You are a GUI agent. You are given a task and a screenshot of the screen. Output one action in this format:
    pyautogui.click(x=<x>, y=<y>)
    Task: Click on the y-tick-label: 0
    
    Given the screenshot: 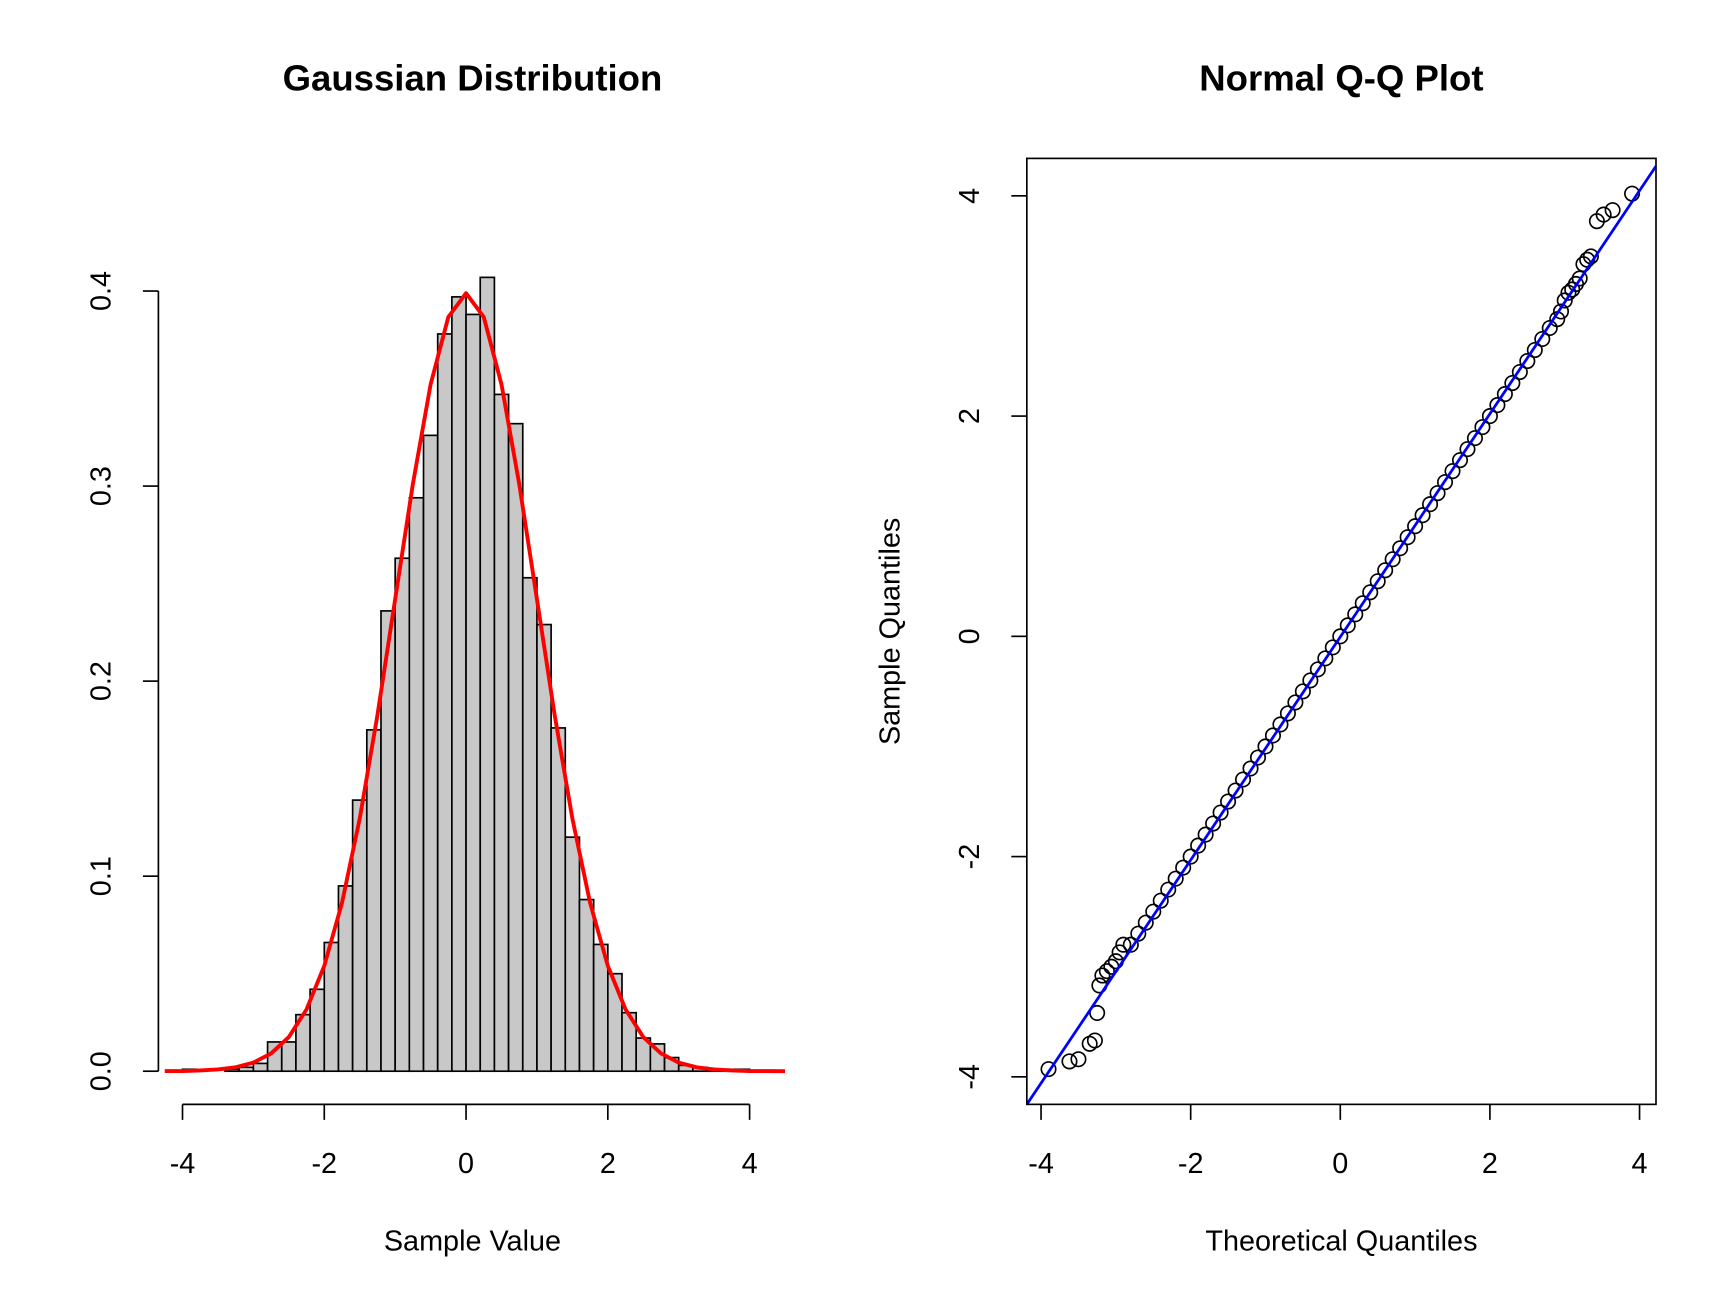 What is the action you would take?
    pyautogui.click(x=970, y=636)
    